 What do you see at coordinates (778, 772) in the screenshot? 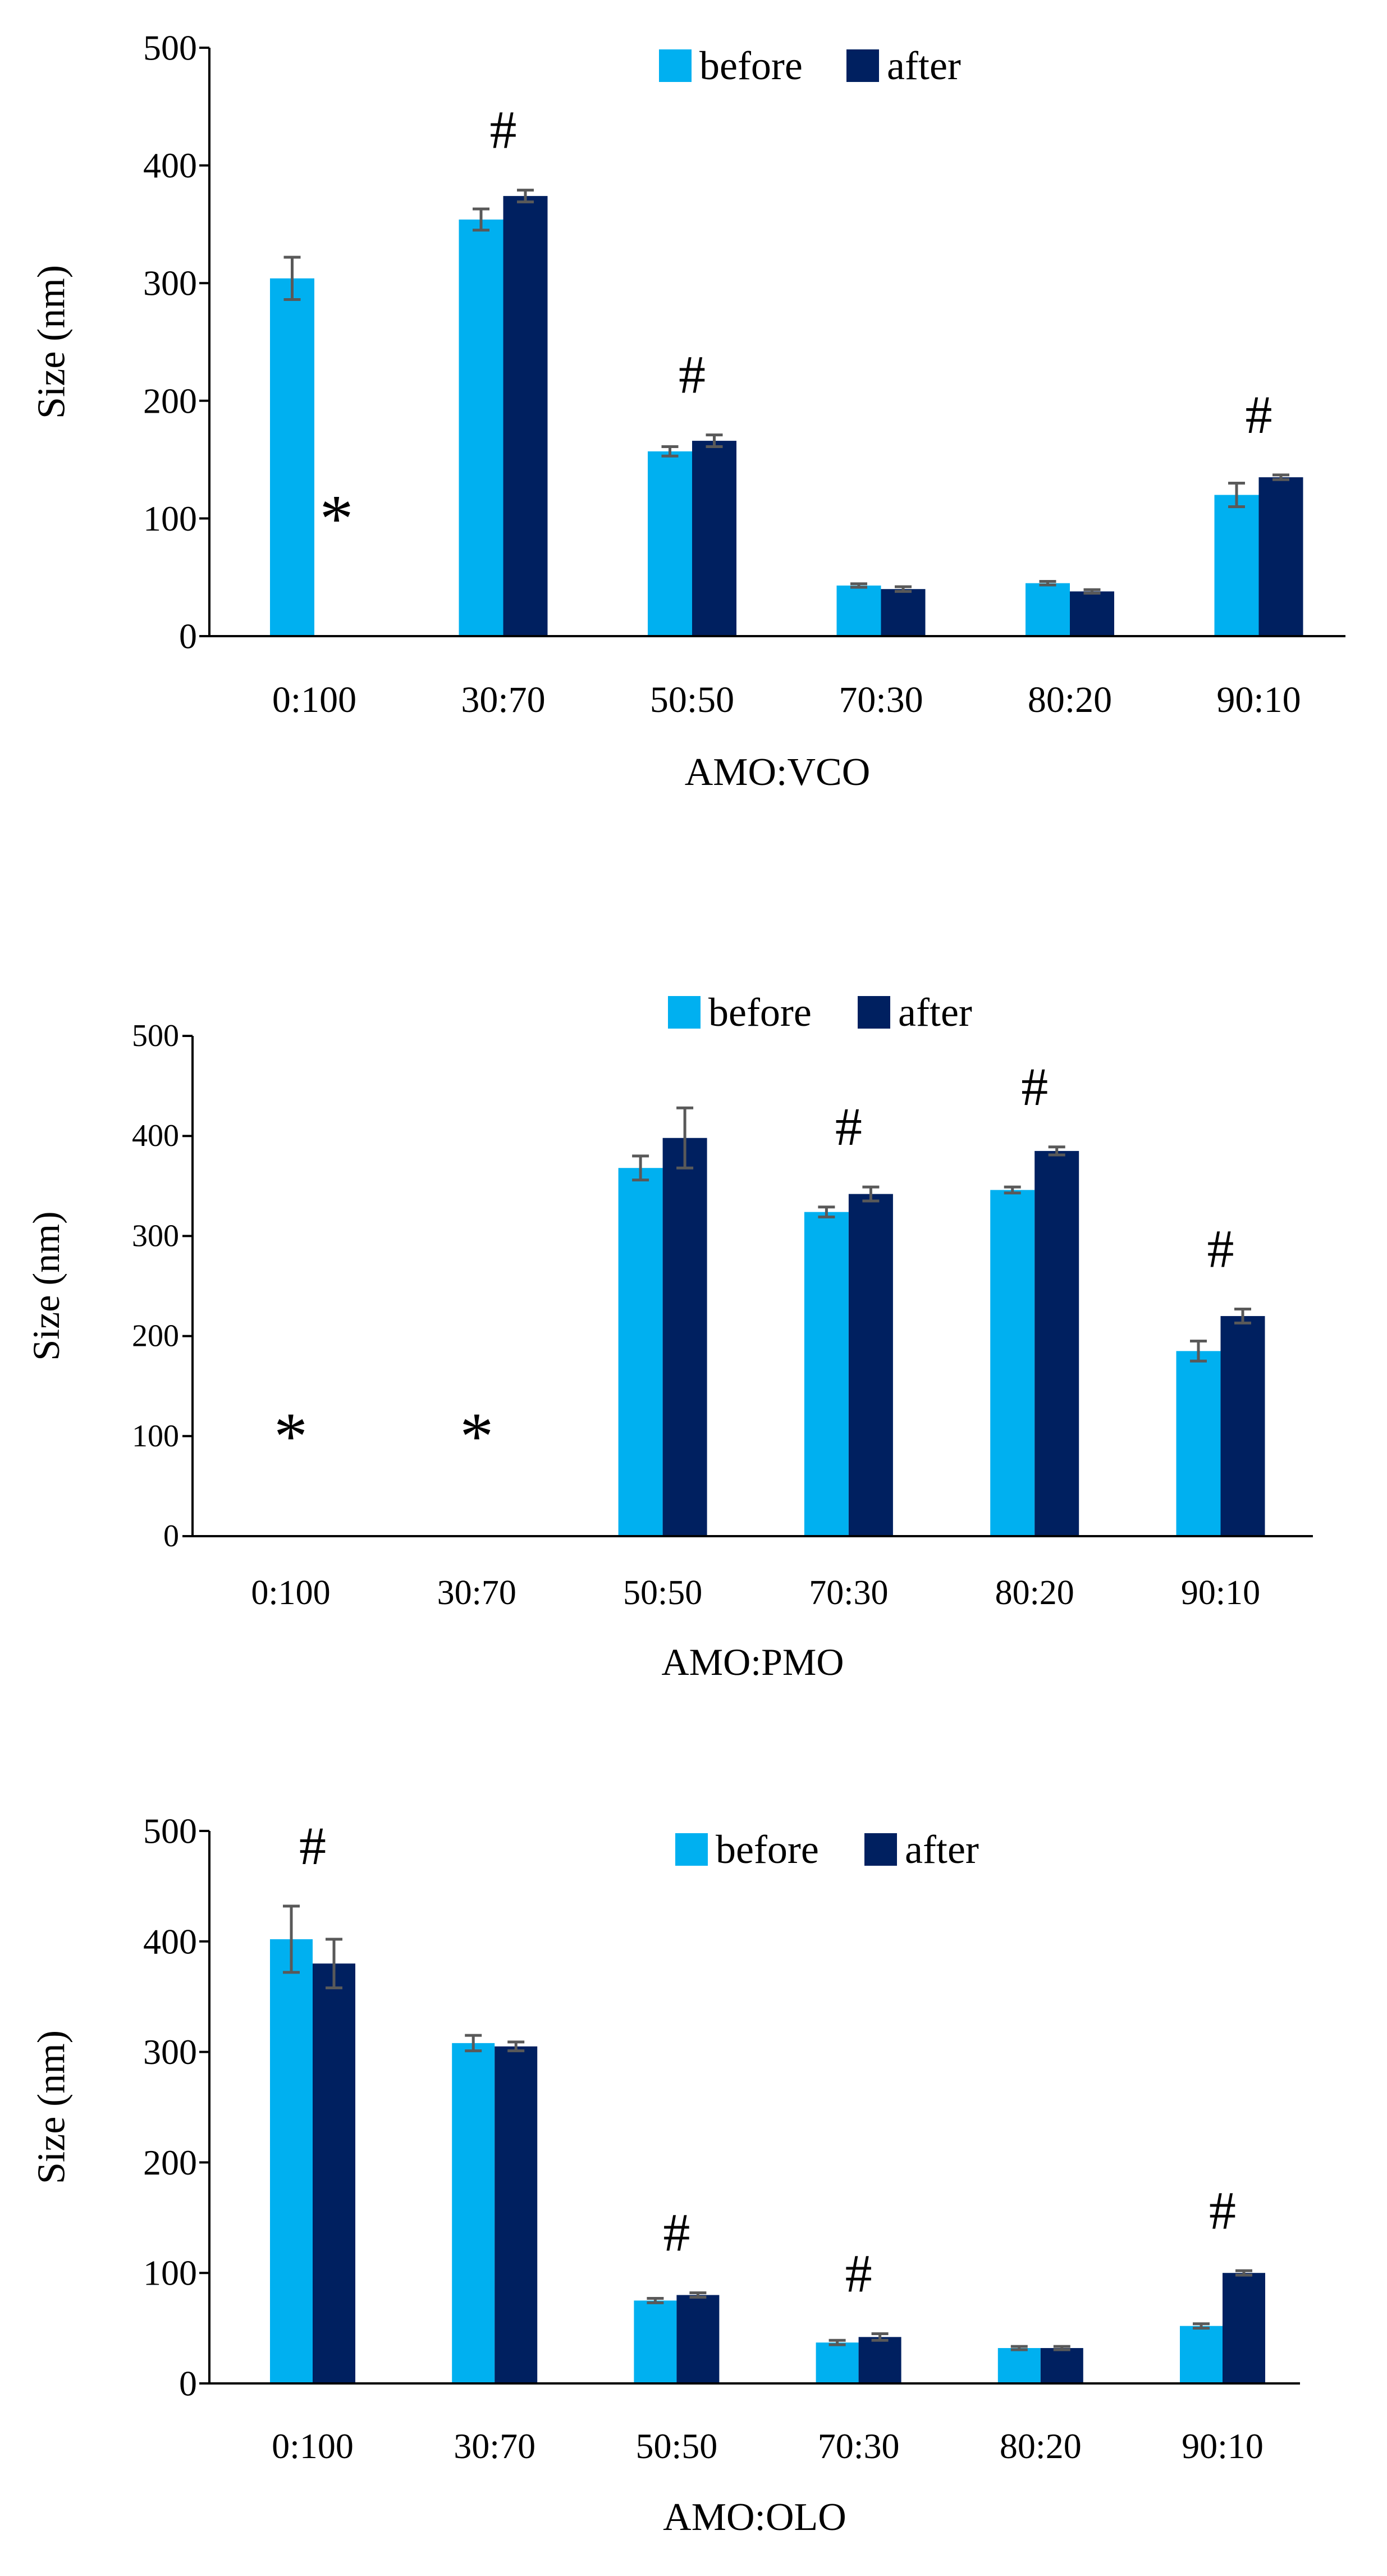
I see `x-axis-label: AMO:VCO` at bounding box center [778, 772].